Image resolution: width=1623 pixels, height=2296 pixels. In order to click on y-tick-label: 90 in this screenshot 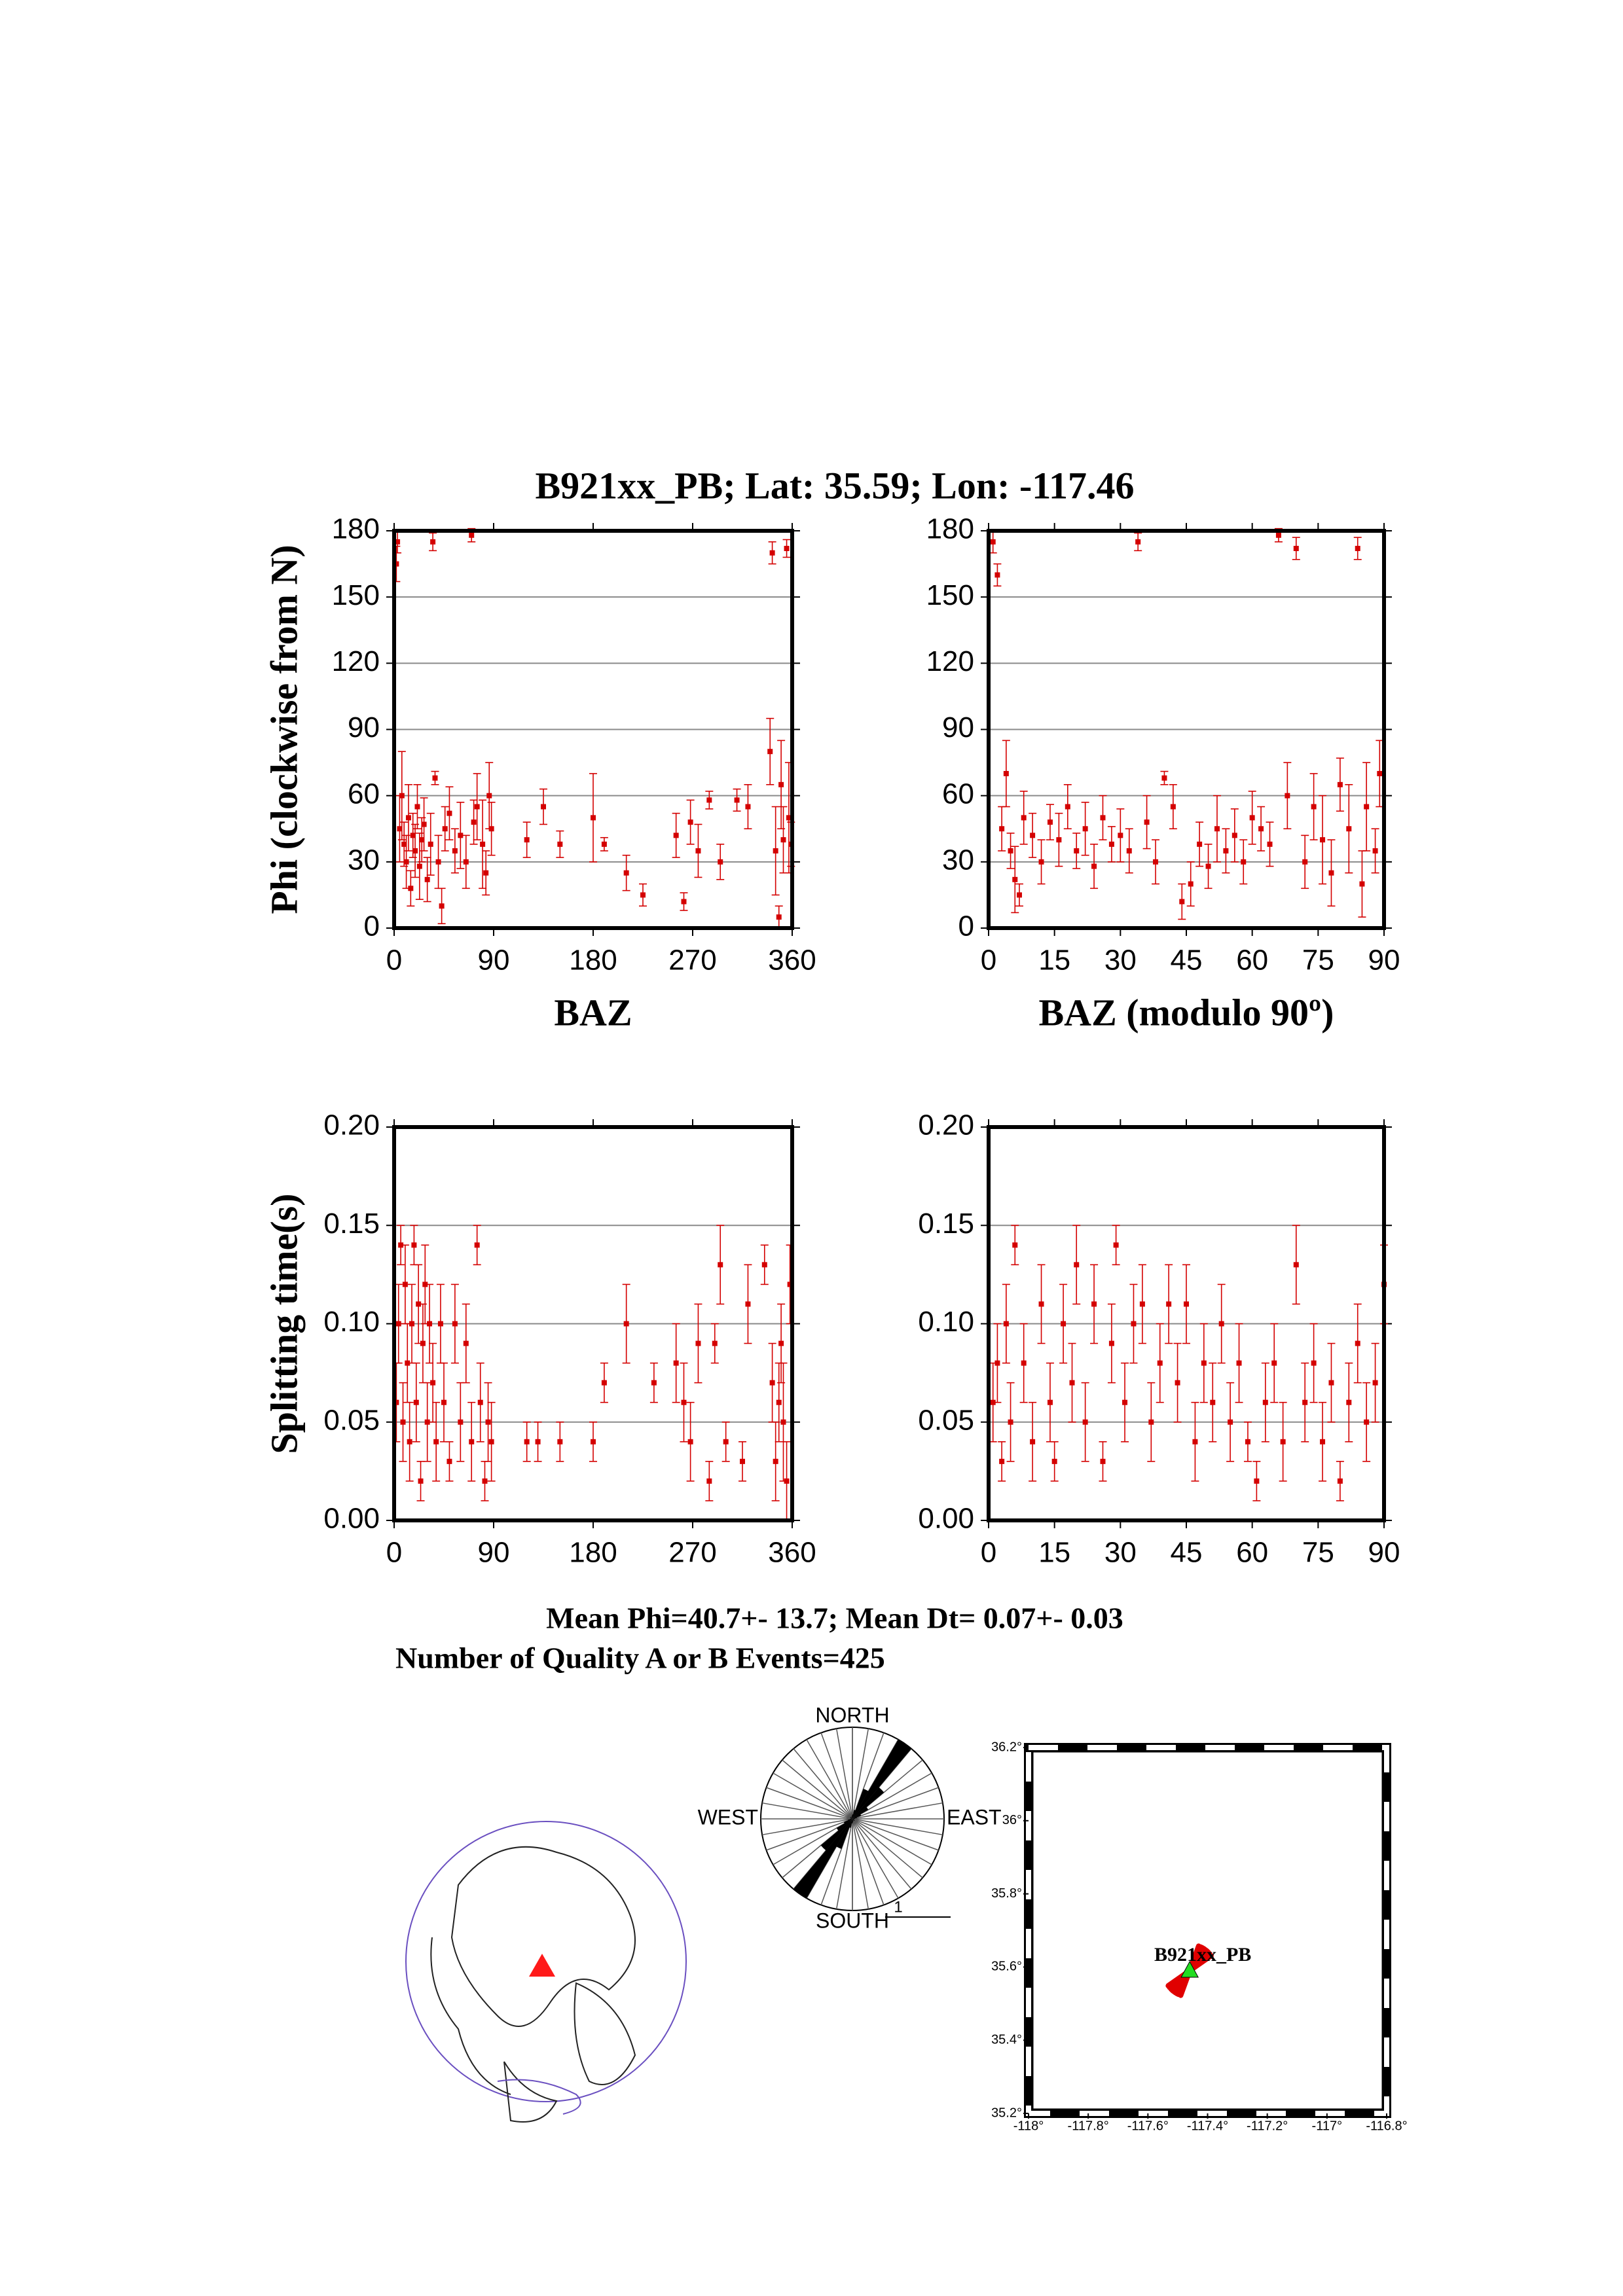, I will do `click(364, 727)`.